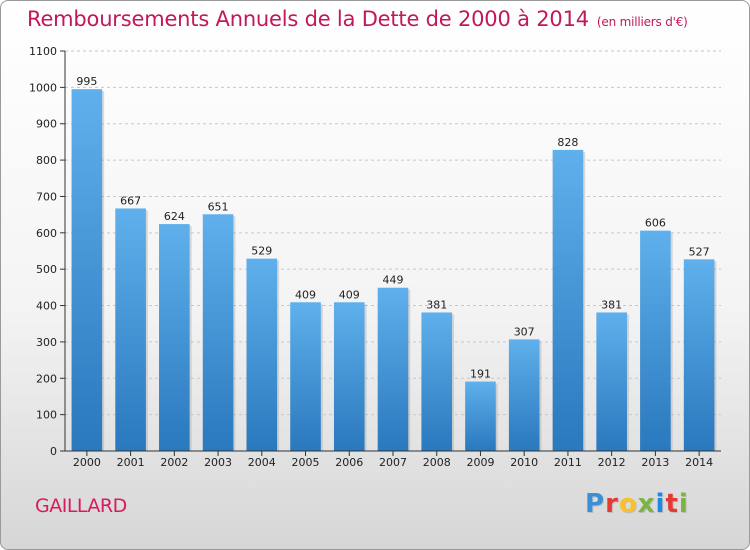  Describe the element at coordinates (524, 462) in the screenshot. I see `x-tick-label: 2010` at that location.